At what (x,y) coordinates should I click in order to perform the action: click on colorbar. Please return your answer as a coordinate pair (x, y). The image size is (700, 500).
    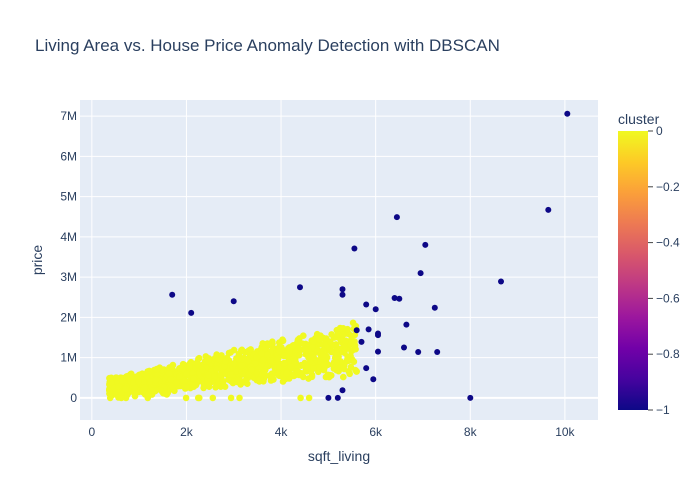
    Looking at the image, I should click on (633, 270).